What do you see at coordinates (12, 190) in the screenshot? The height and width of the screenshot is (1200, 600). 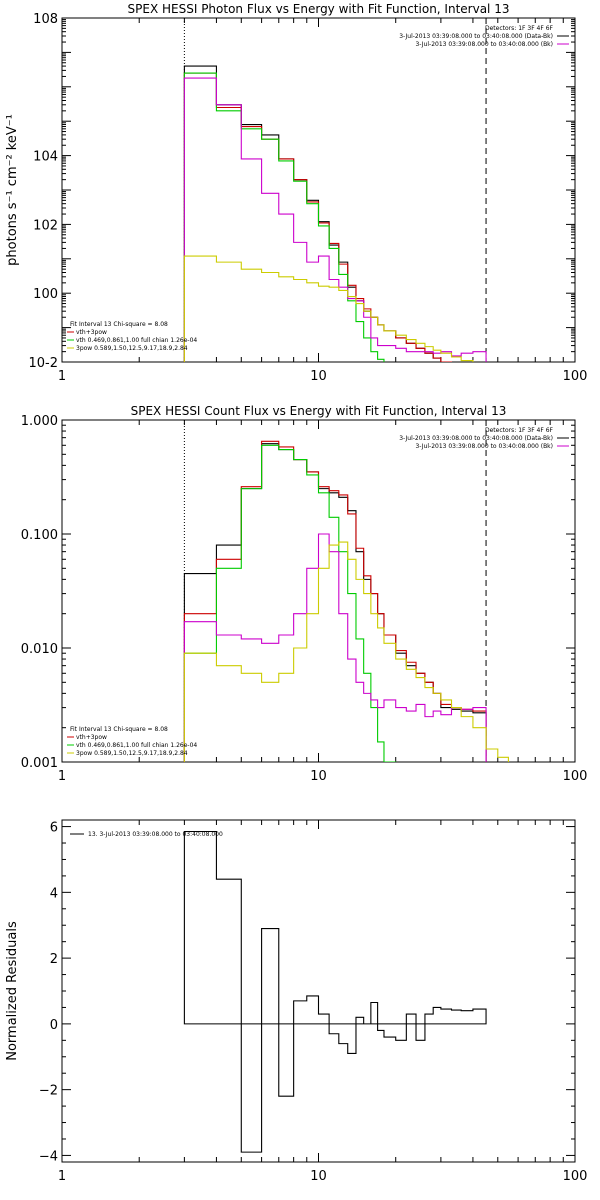 I see `y-axis-label: photons s⁻¹ cm⁻² keV⁻¹` at bounding box center [12, 190].